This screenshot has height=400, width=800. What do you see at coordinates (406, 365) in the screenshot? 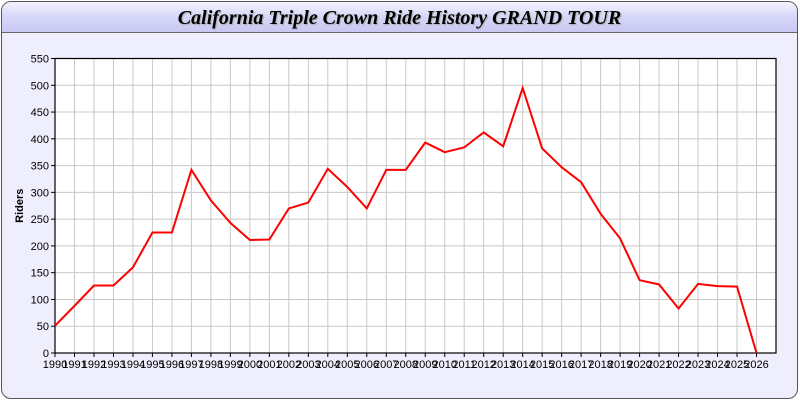
I see `x-tick-label: 2008` at bounding box center [406, 365].